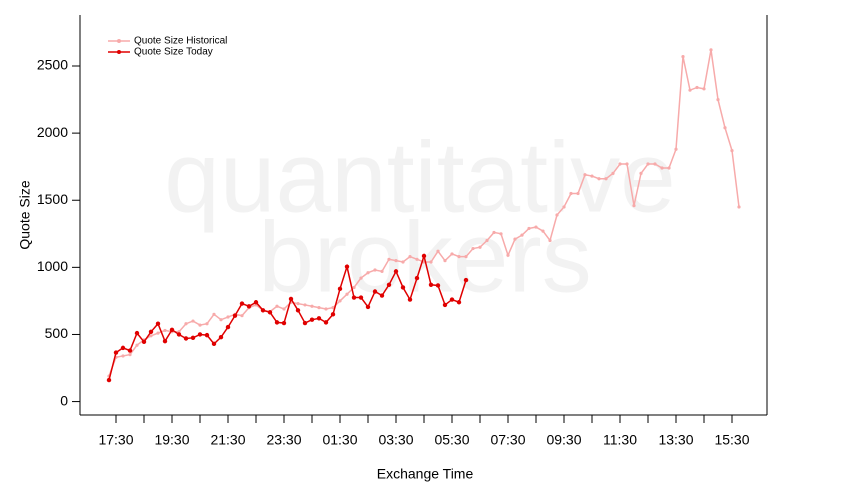 This screenshot has width=850, height=500. What do you see at coordinates (620, 440) in the screenshot?
I see `x-tick-label: 11:30` at bounding box center [620, 440].